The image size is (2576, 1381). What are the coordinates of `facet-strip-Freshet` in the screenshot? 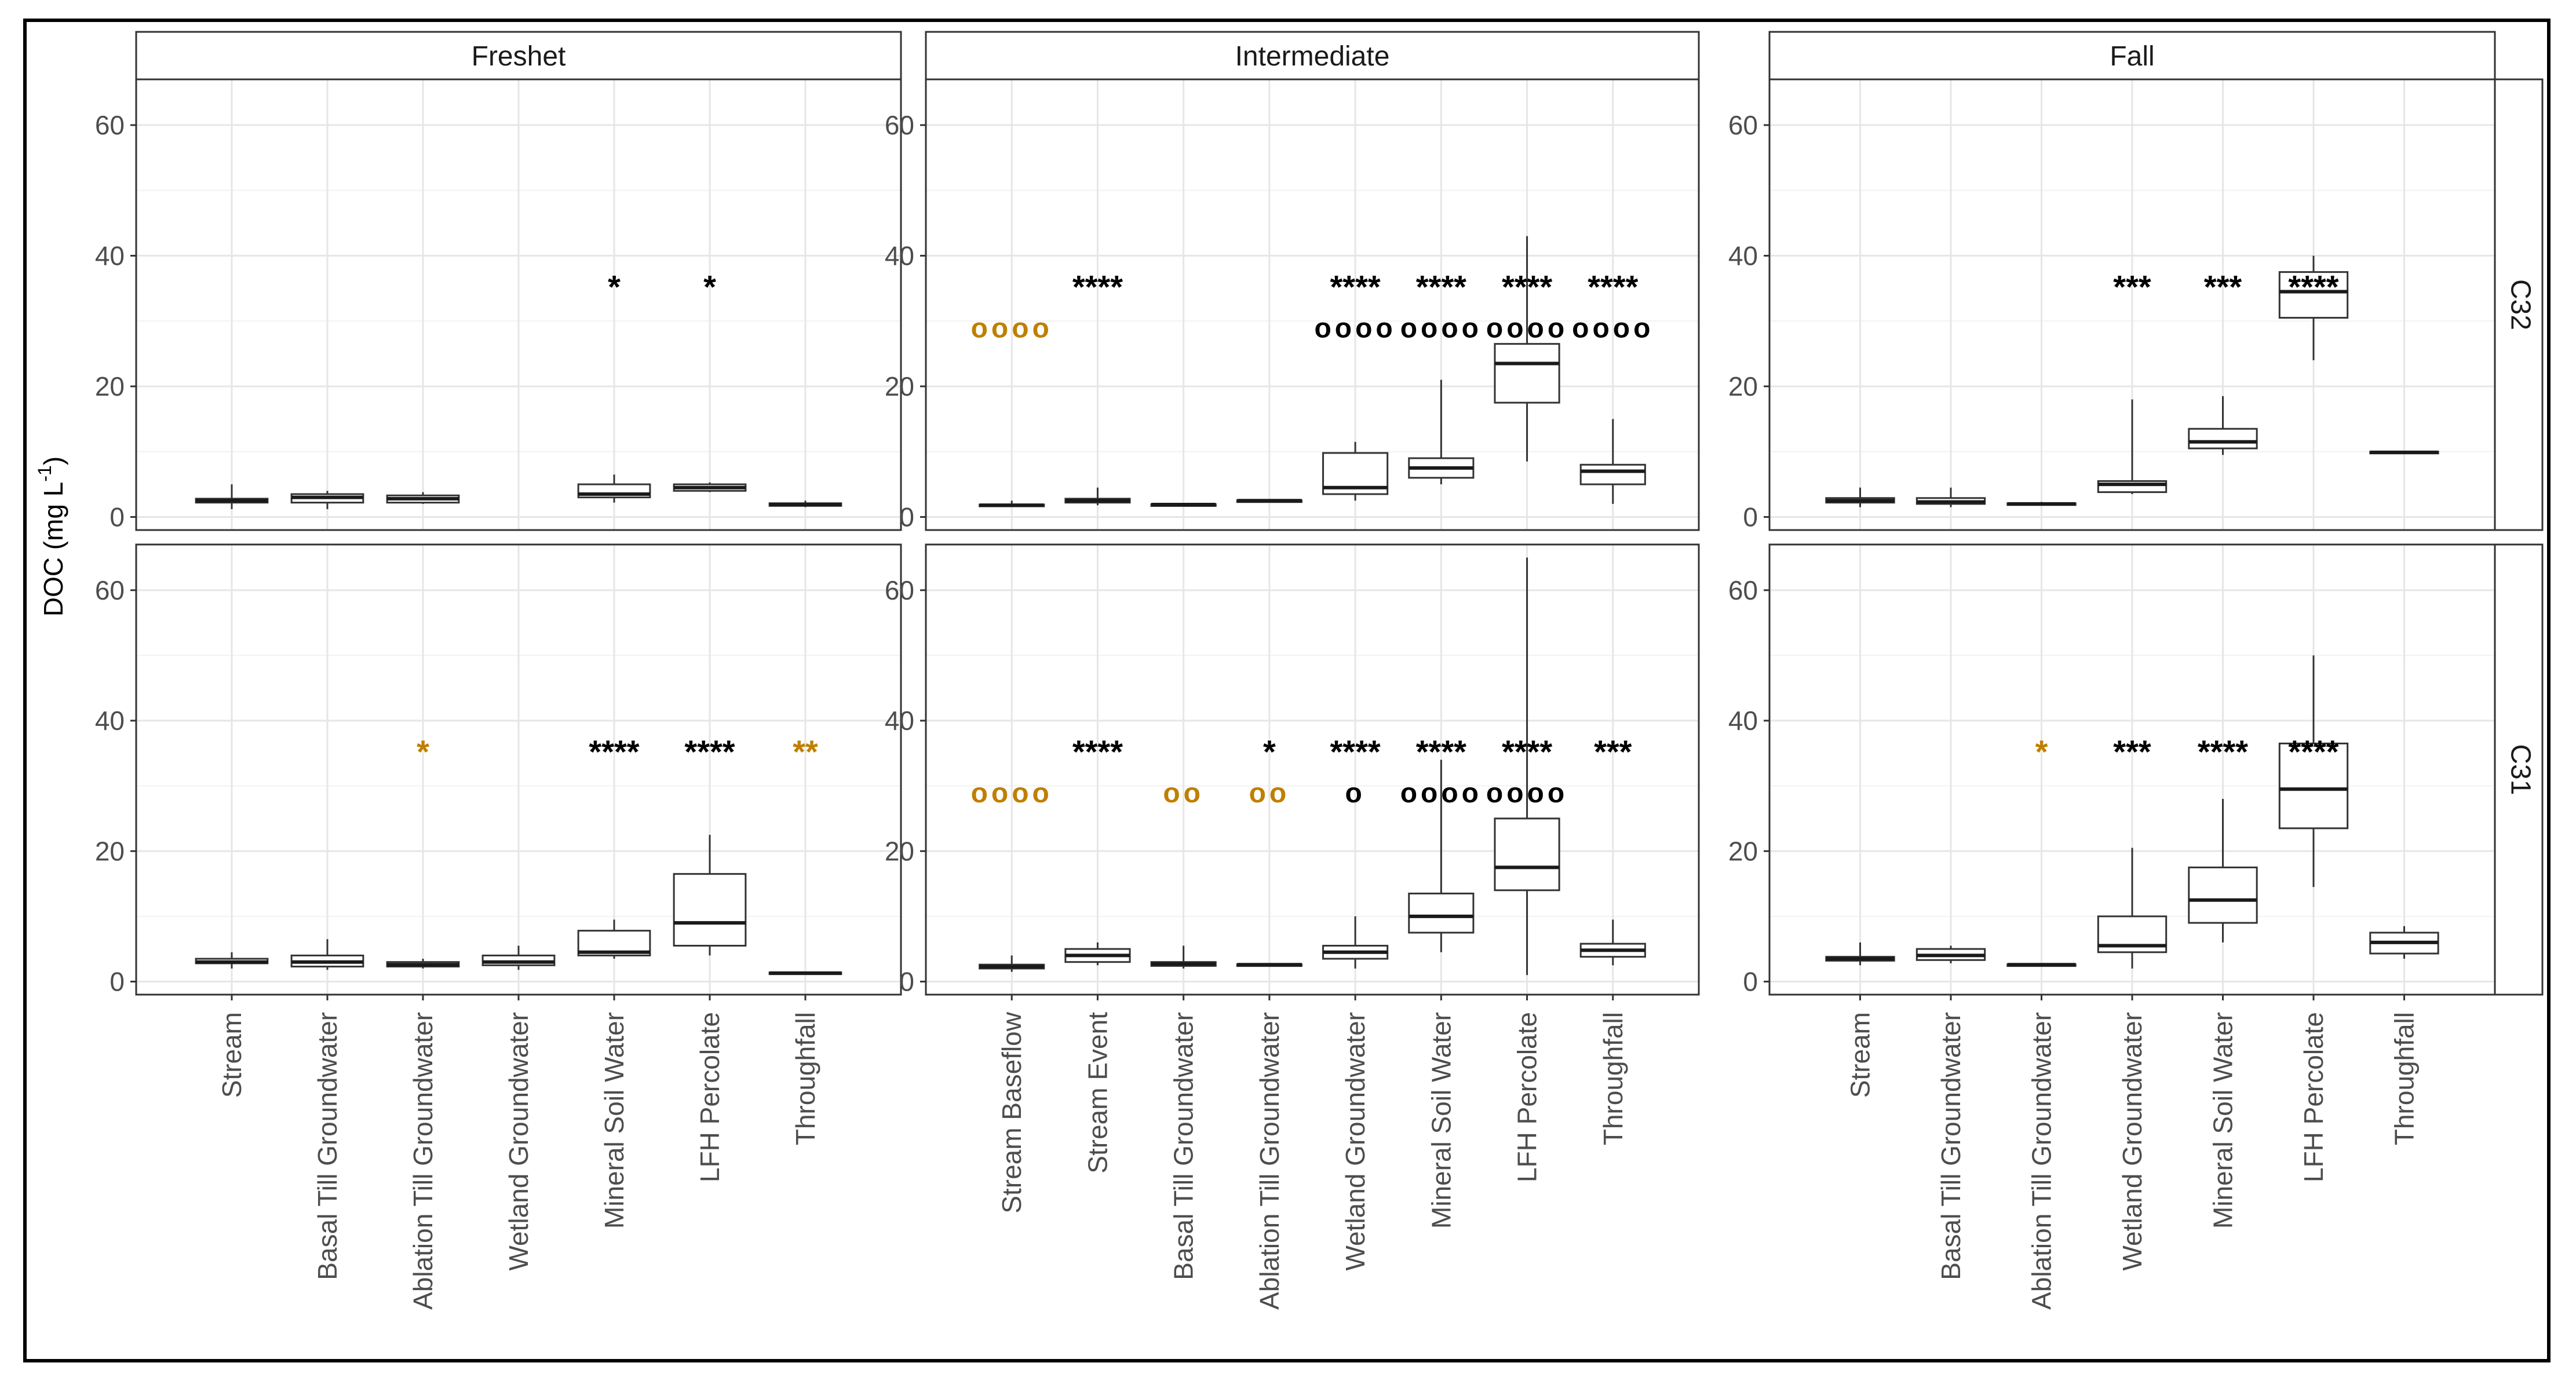 It's located at (518, 56).